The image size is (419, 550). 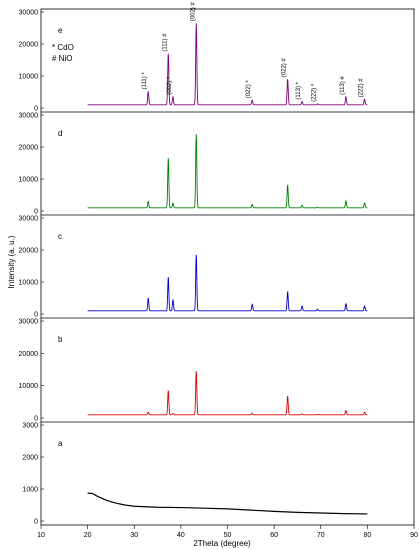 What do you see at coordinates (222, 543) in the screenshot?
I see `x-axis-title: 2Theta (degree)` at bounding box center [222, 543].